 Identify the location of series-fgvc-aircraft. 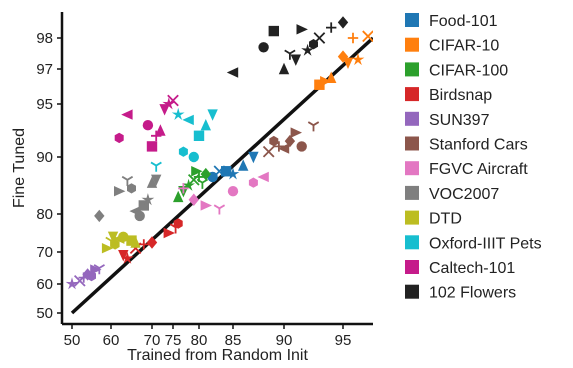
(223, 193).